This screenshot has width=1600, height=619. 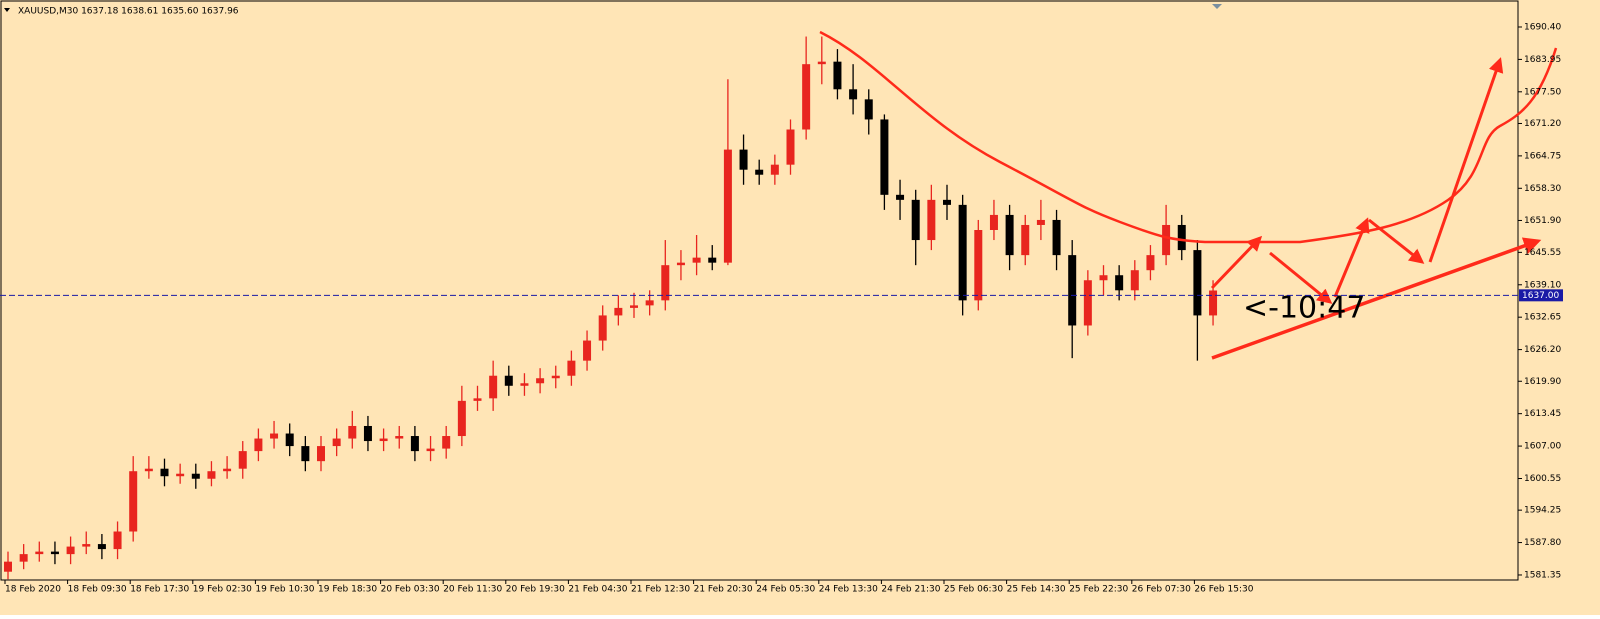 I want to click on y-tick-label: 1677.50, so click(x=1542, y=92).